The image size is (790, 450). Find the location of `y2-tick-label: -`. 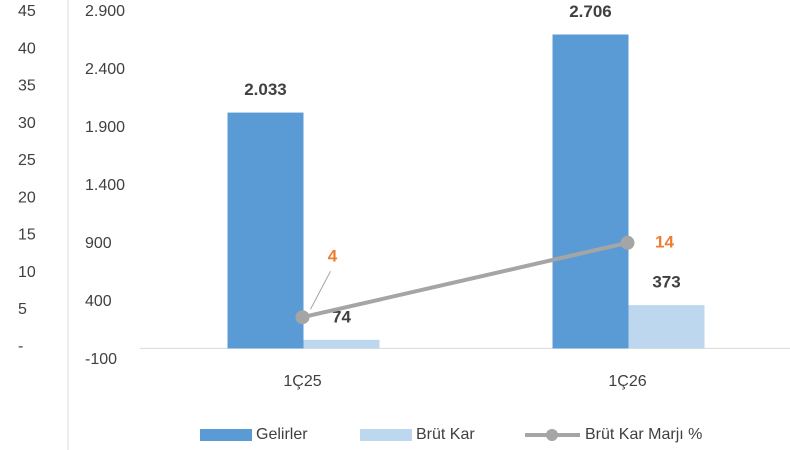

y2-tick-label: - is located at coordinates (20, 346).